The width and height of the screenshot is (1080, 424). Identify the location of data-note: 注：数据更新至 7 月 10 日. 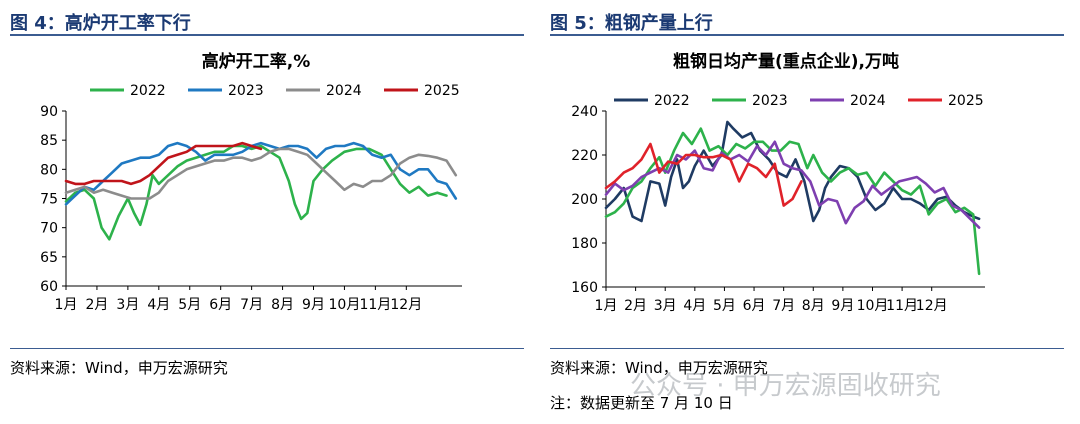
(641, 403).